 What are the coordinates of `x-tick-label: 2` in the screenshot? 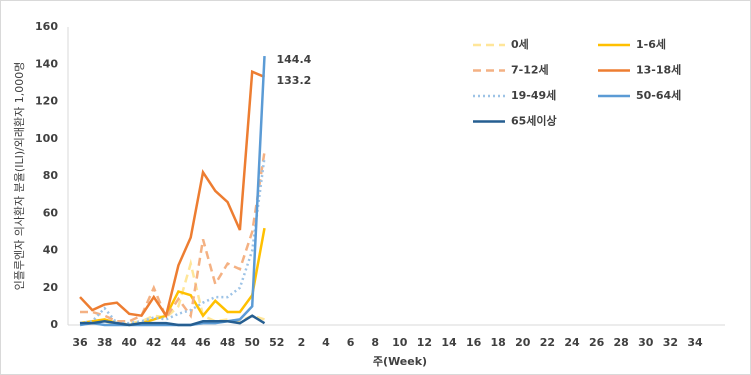 It's located at (302, 342).